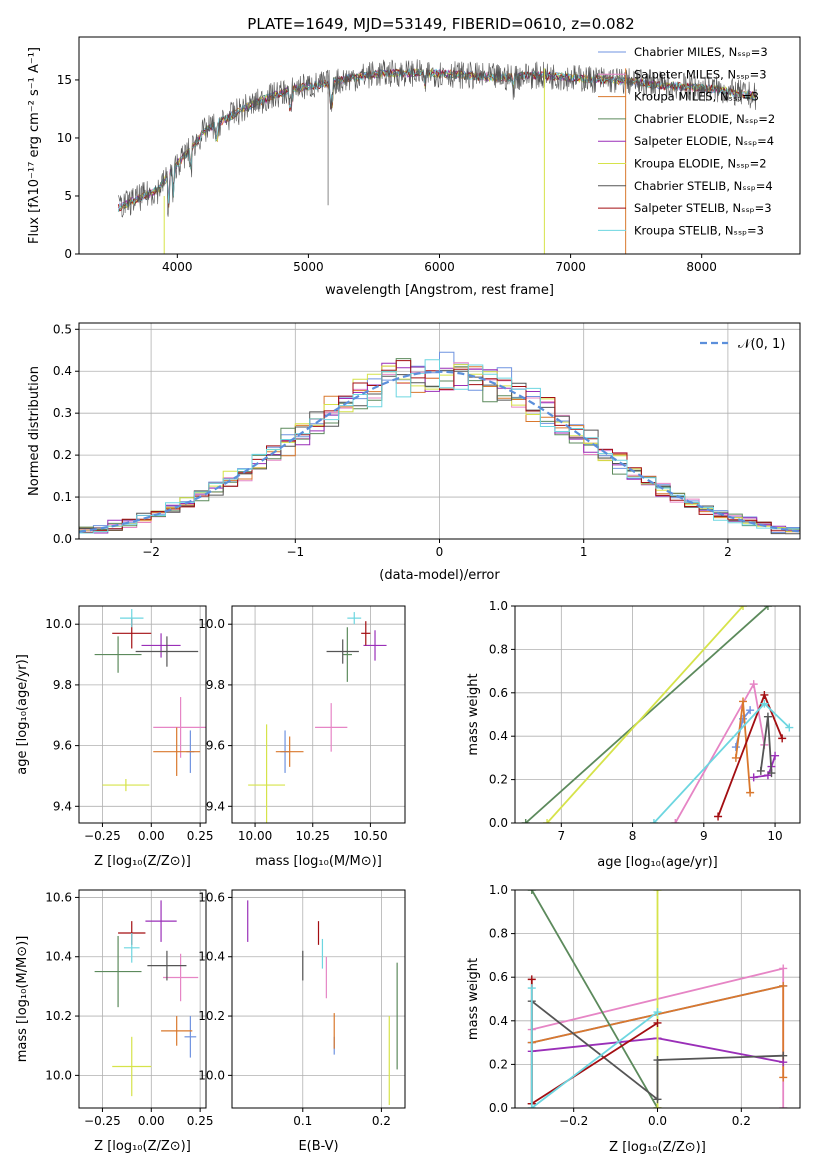 Image resolution: width=819 pixels, height=1174 pixels. I want to click on legend-label: Kroupa ELODIE, Nₛₛₚ=2, so click(700, 164).